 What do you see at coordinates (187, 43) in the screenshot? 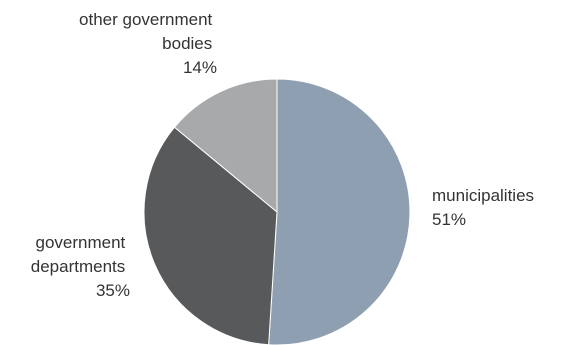
I see `slice-label-other-government-bodies-line-2: bodies` at bounding box center [187, 43].